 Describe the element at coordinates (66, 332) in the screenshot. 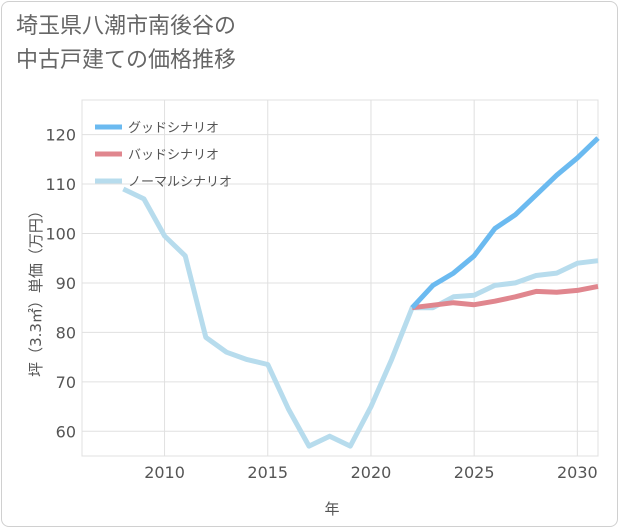

I see `y-tick-label: 80` at that location.